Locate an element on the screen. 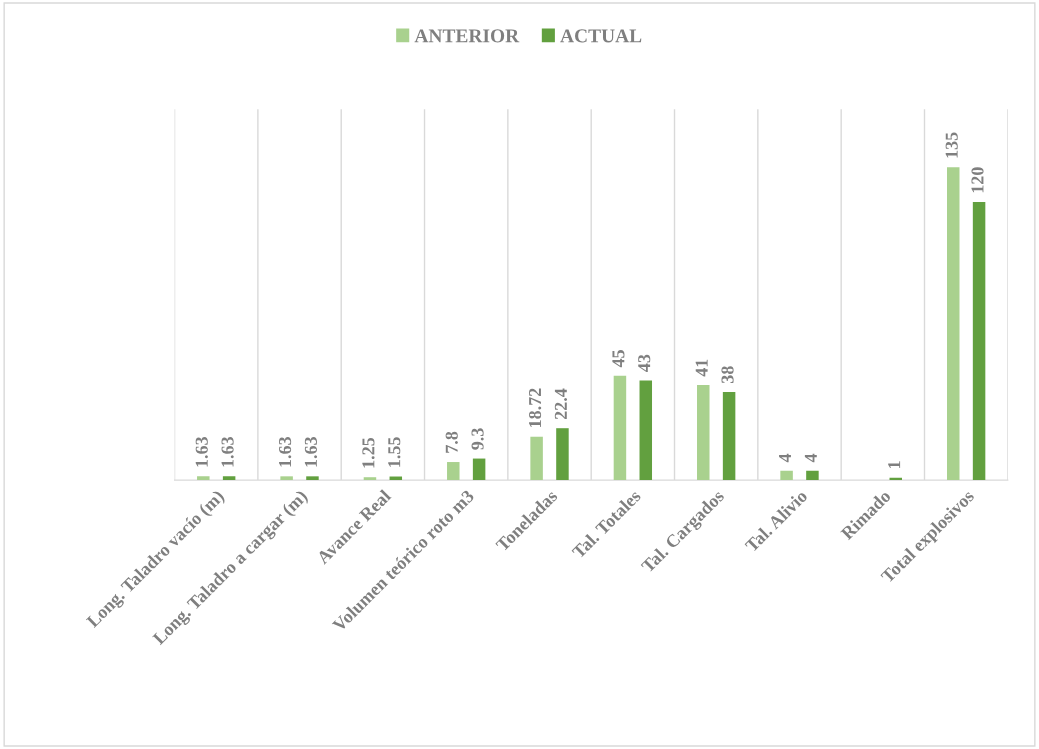 The image size is (1039, 749). data-label: 1 is located at coordinates (894, 465).